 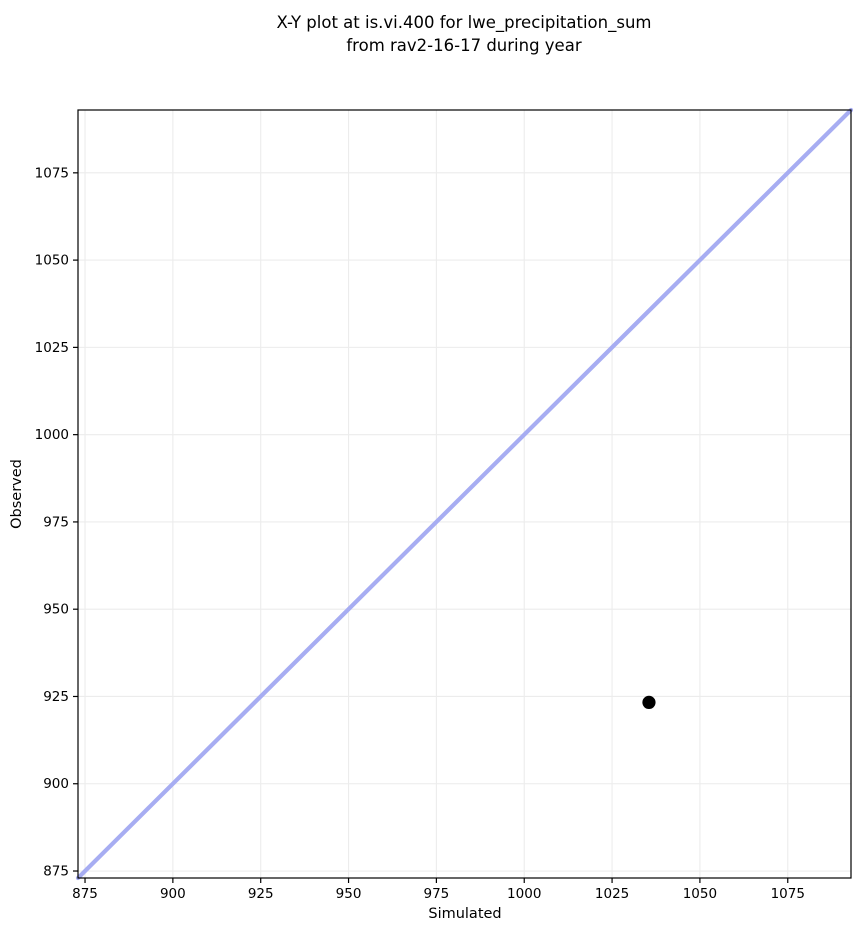 What do you see at coordinates (52, 173) in the screenshot?
I see `y-tick-label: 1075` at bounding box center [52, 173].